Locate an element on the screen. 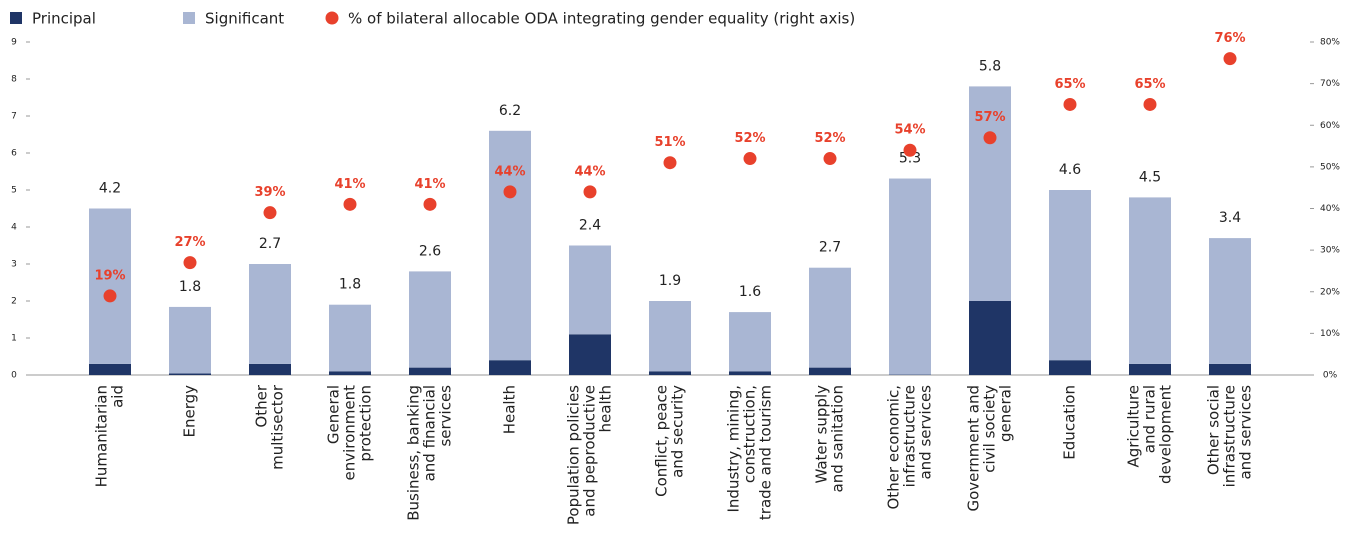 This screenshot has width=1367, height=535. x-tick-label-line: Conflict, peace is located at coordinates (662, 441).